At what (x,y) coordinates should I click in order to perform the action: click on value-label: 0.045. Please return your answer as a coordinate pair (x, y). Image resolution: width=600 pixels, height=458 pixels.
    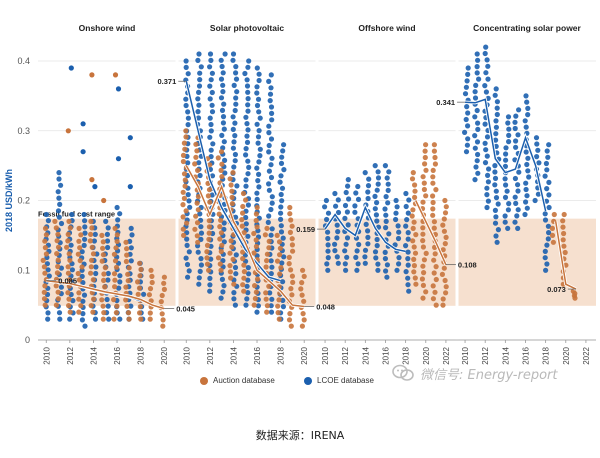
    Looking at the image, I should click on (185, 309).